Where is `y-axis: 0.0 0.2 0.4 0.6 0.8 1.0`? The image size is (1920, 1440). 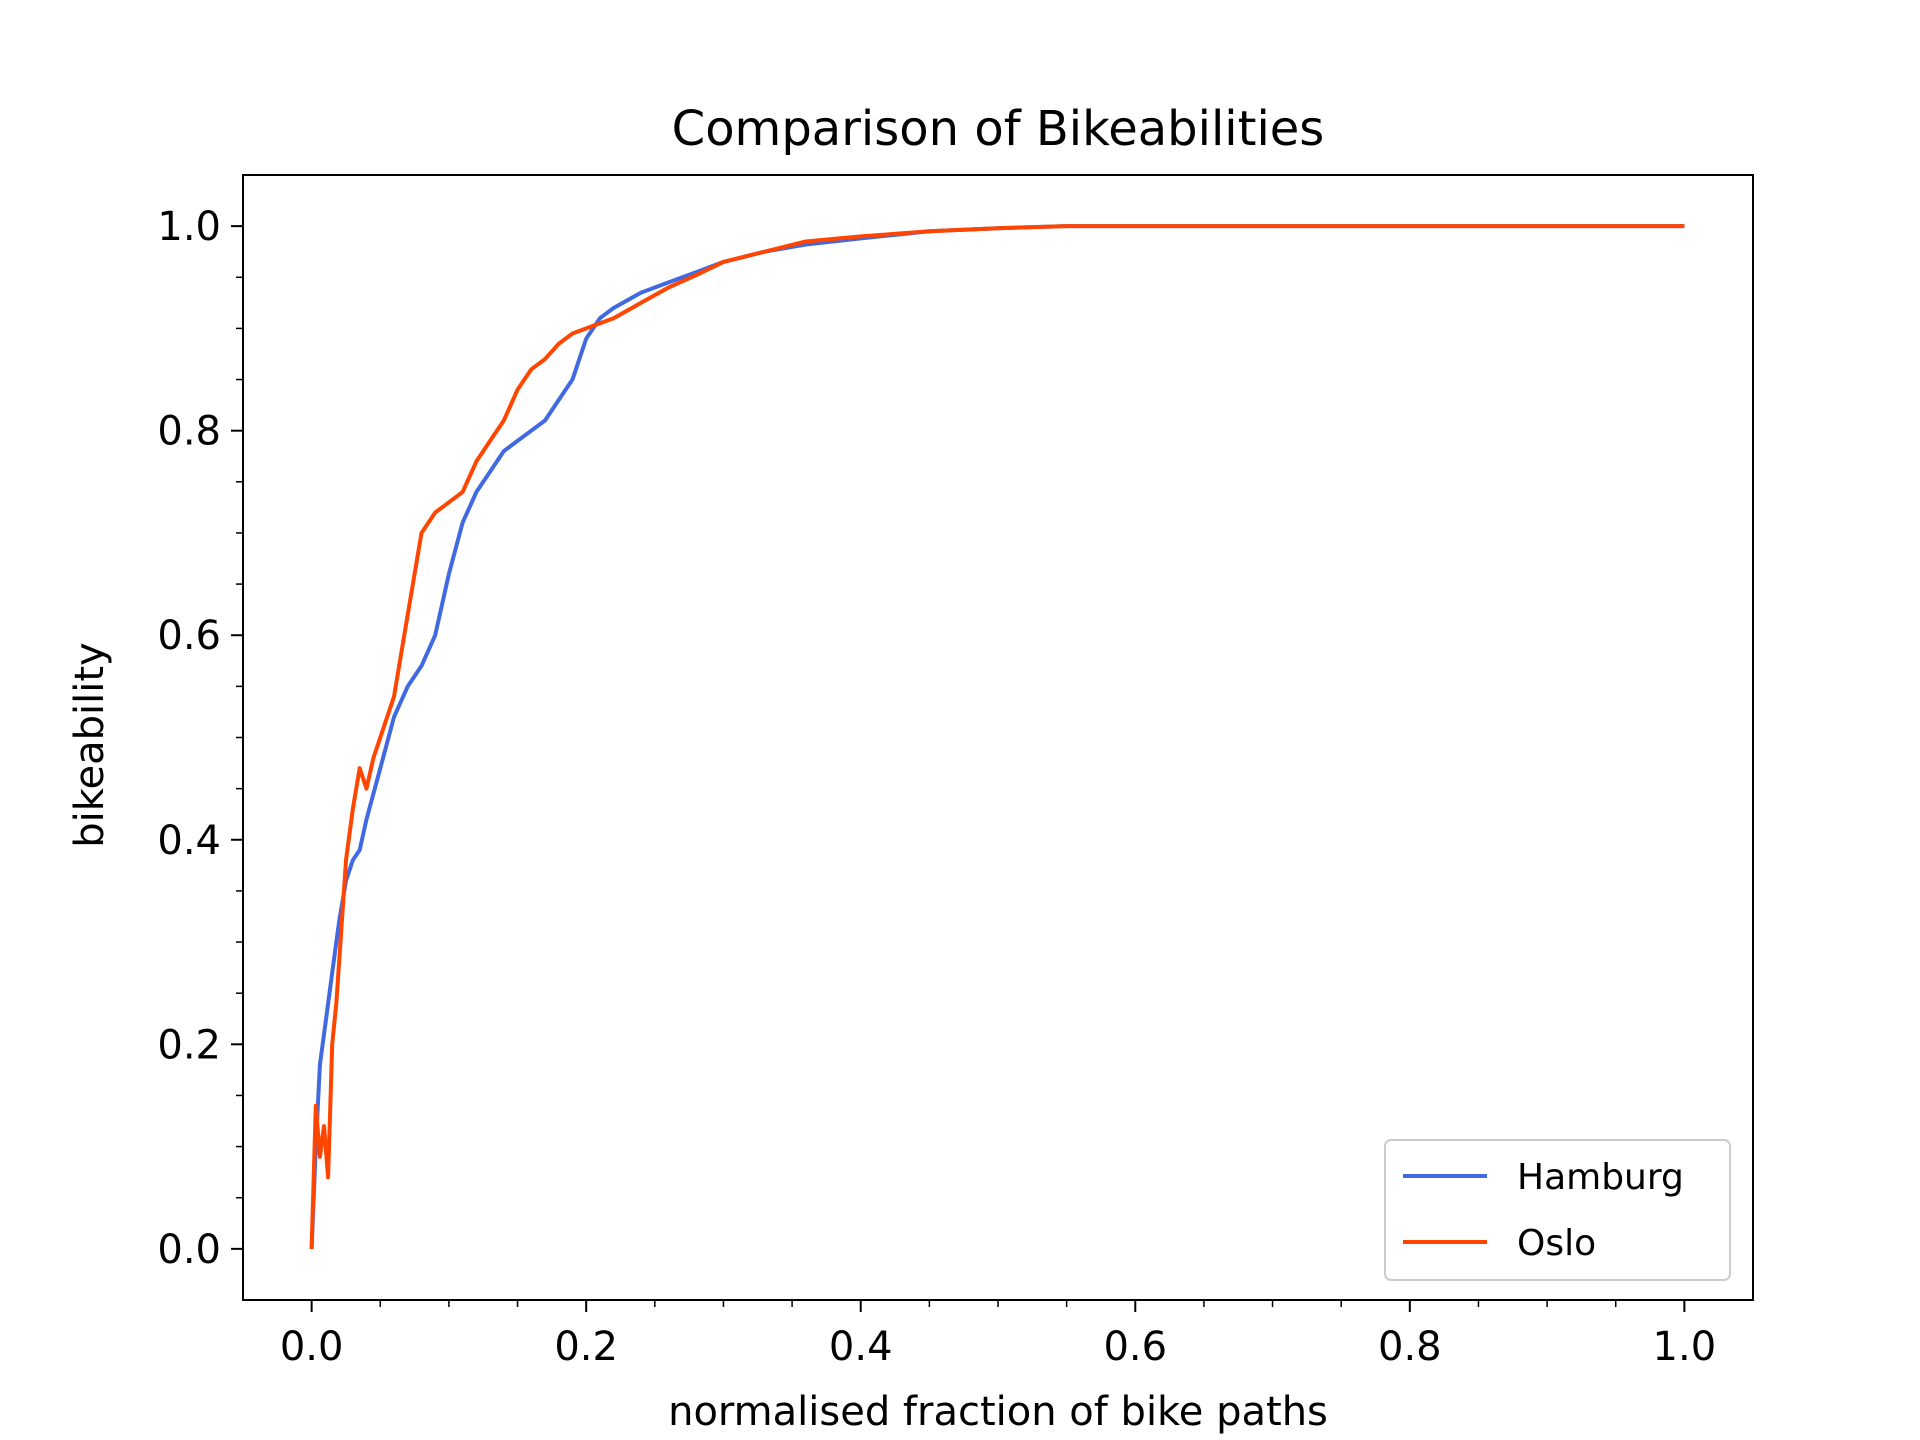
y-axis: 0.0 0.2 0.4 0.6 0.8 1.0 is located at coordinates (200, 738).